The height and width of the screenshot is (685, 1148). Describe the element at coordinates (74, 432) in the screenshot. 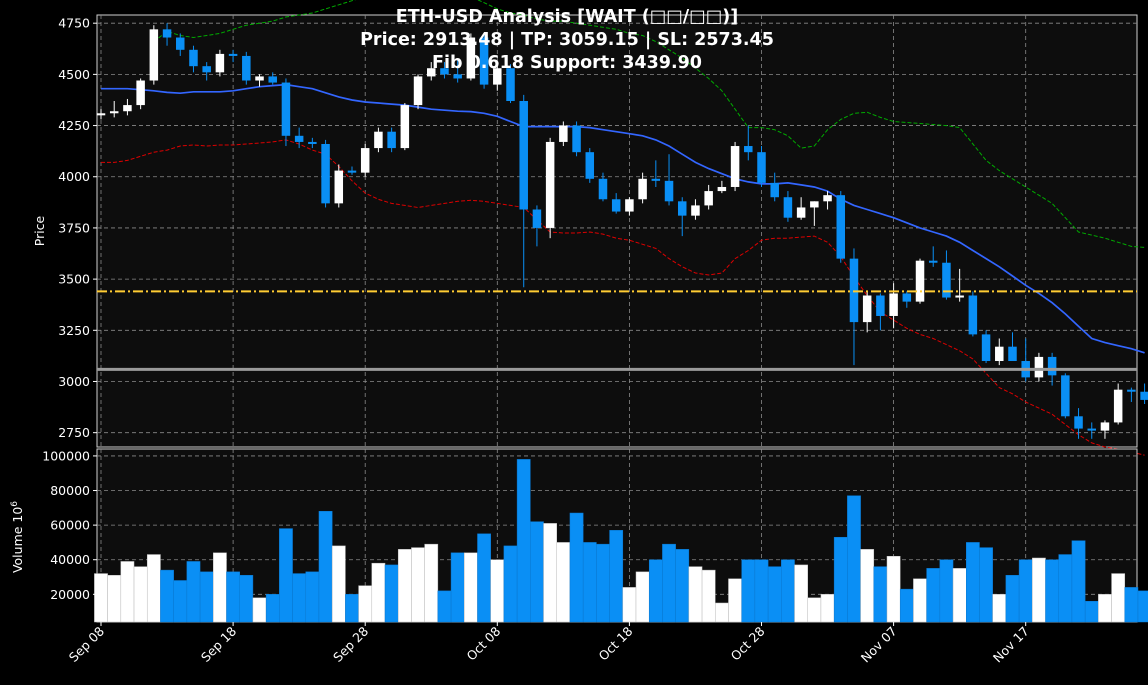

I see `price-y-tick-label: 2750` at that location.